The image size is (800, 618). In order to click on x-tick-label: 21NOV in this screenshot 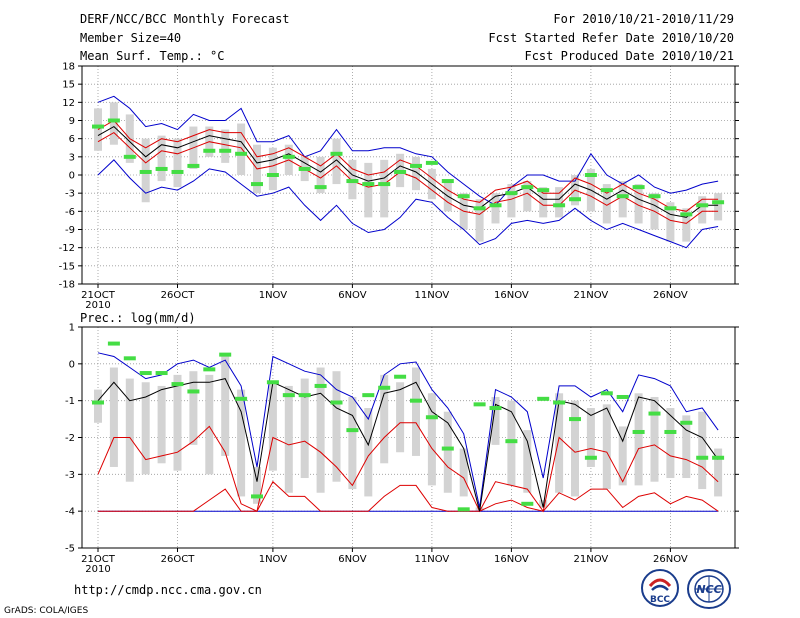, I will do `click(591, 295)`.